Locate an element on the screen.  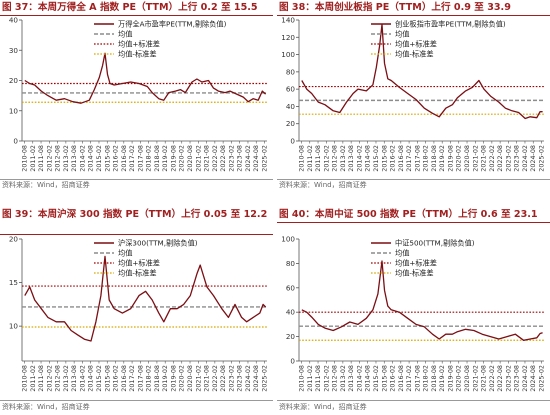
x-tick-label: 2019-02 is located at coordinates (442, 378).